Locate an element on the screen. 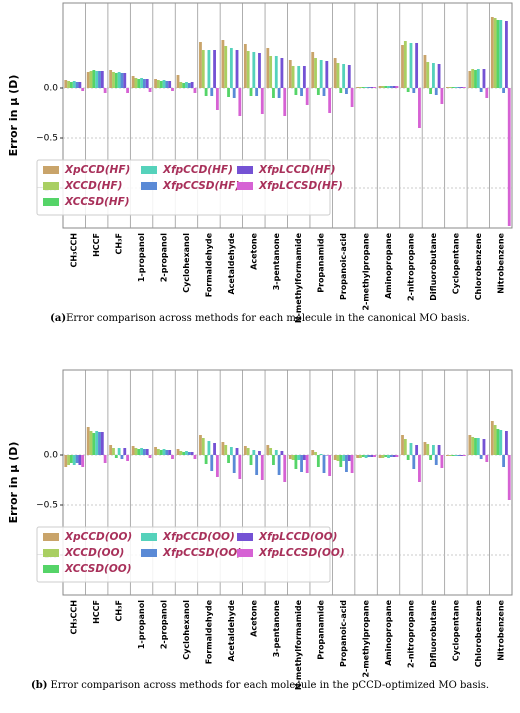 This screenshot has height=713, width=520. x-tick-label: HCCF is located at coordinates (96, 612).